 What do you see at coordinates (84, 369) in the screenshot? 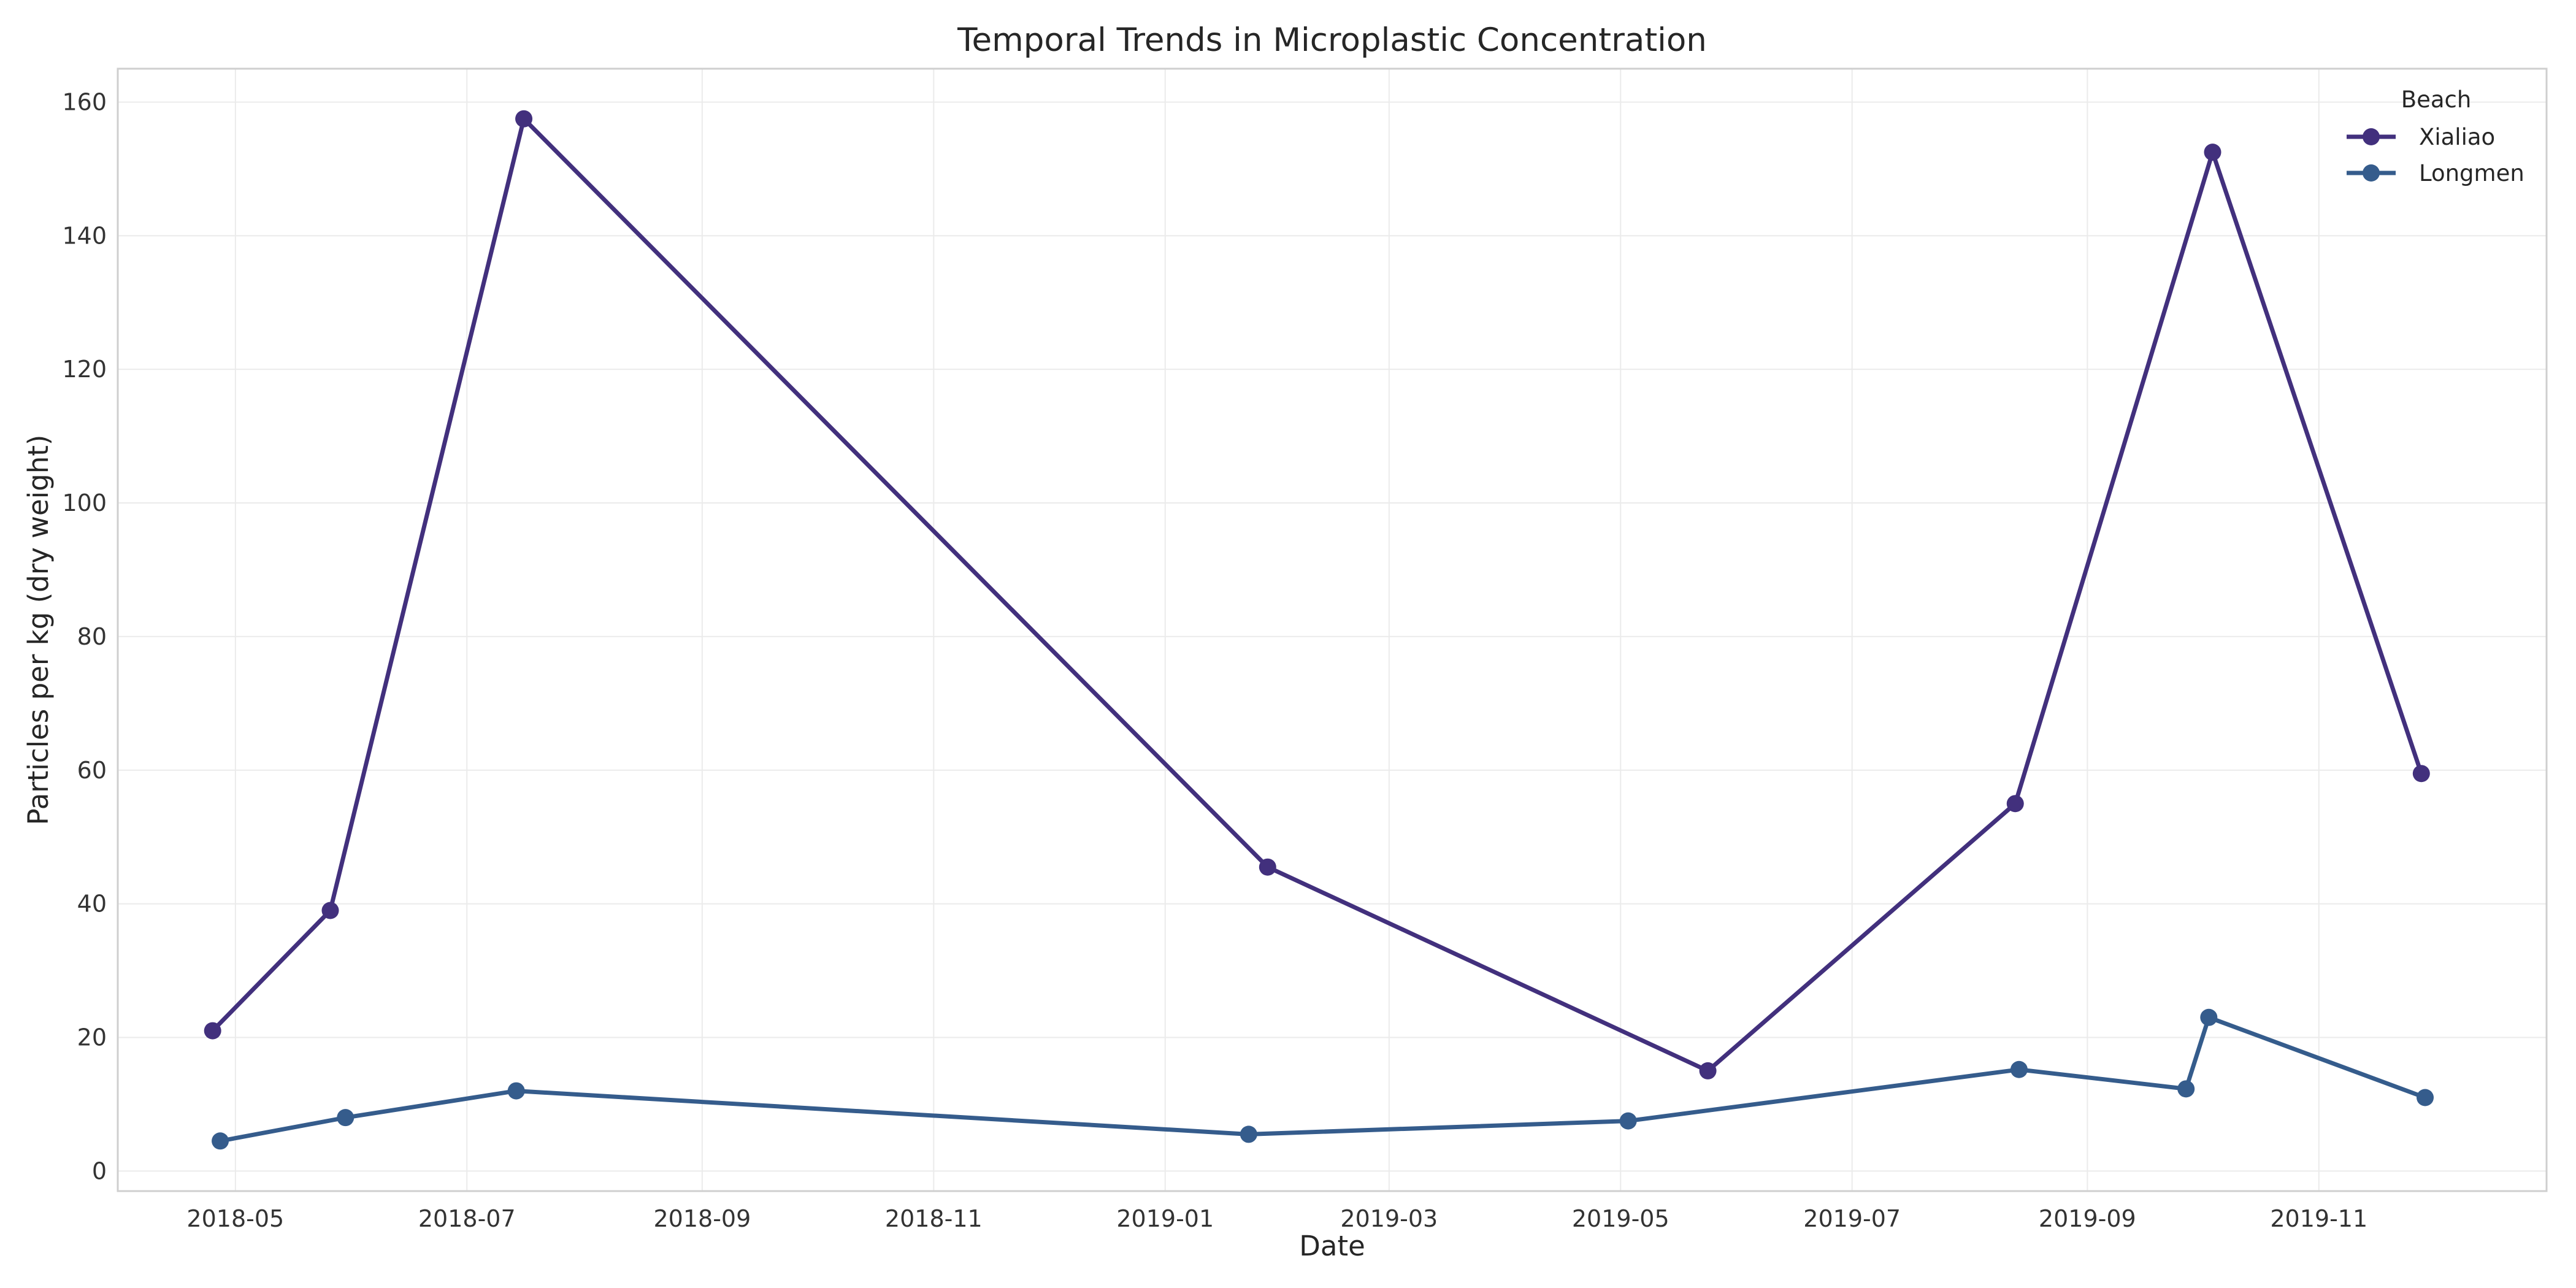
I see `y-tick-label: 120` at bounding box center [84, 369].